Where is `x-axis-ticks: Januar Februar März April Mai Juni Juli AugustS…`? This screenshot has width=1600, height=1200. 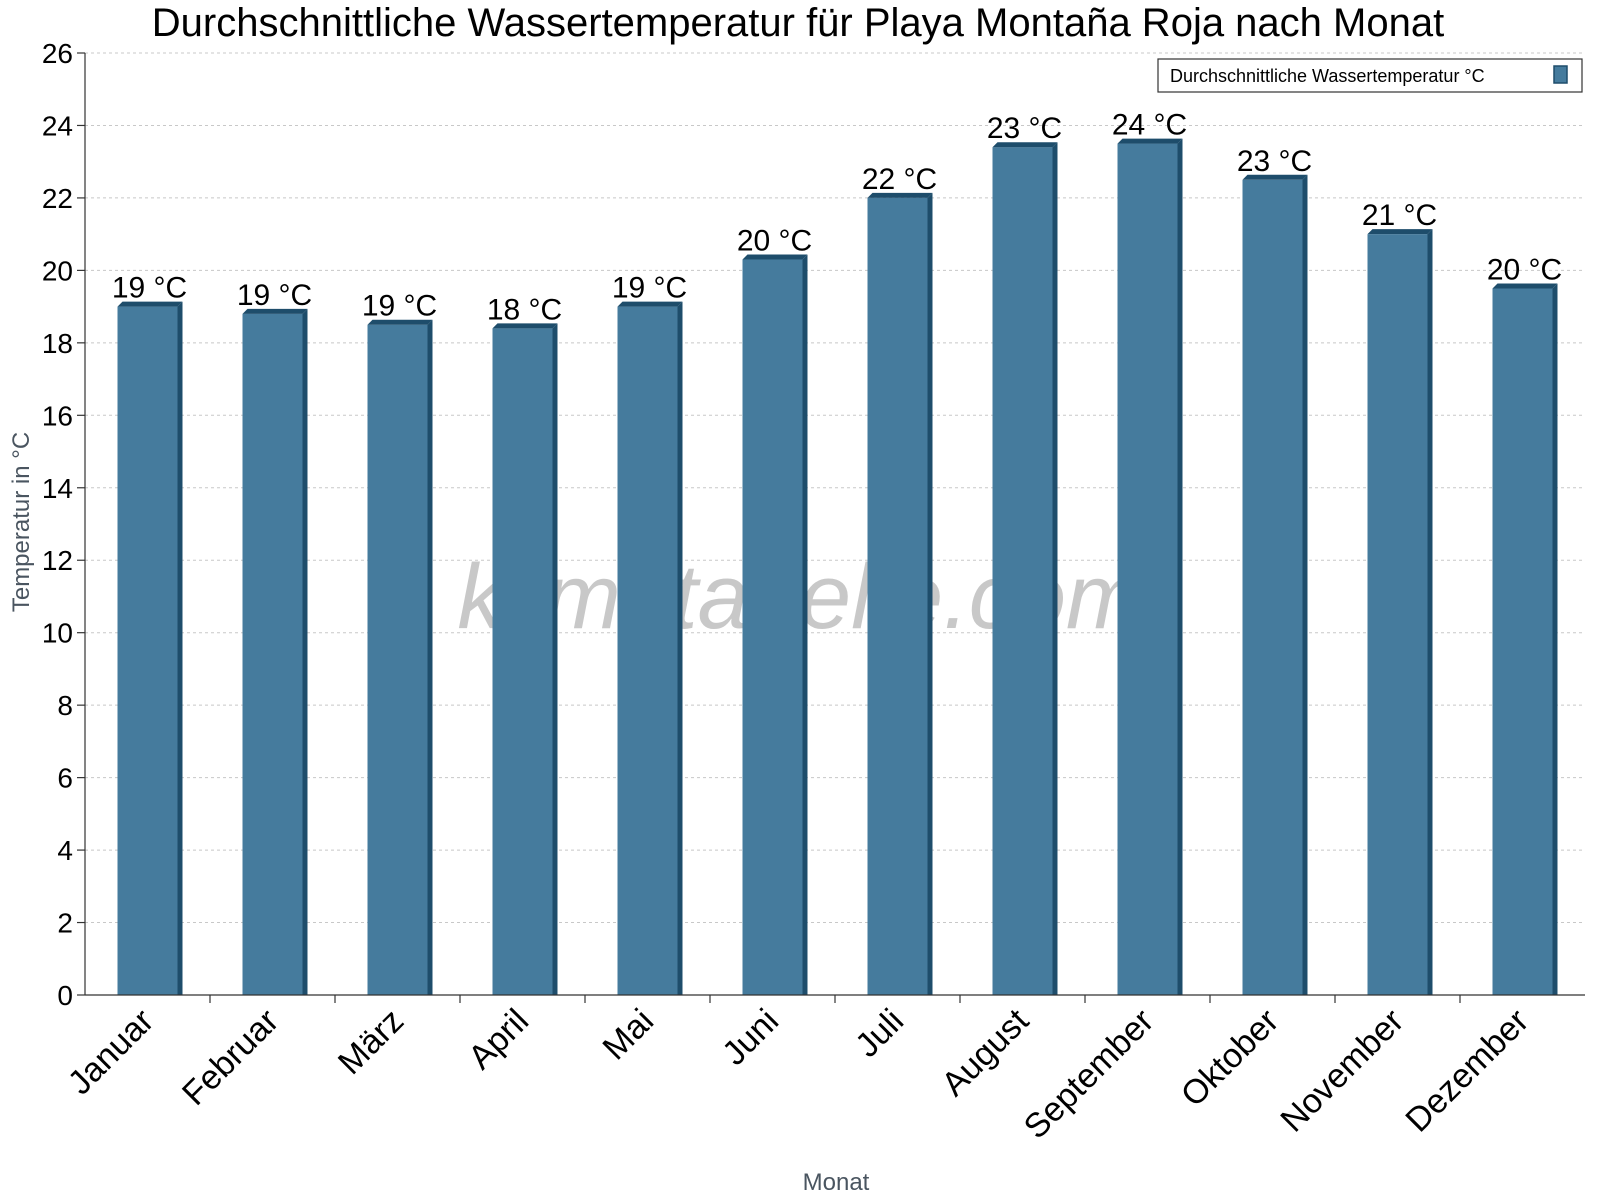
x-axis-ticks: Januar Februar März April Mai Juni Juli AugustS… is located at coordinates (798, 1070).